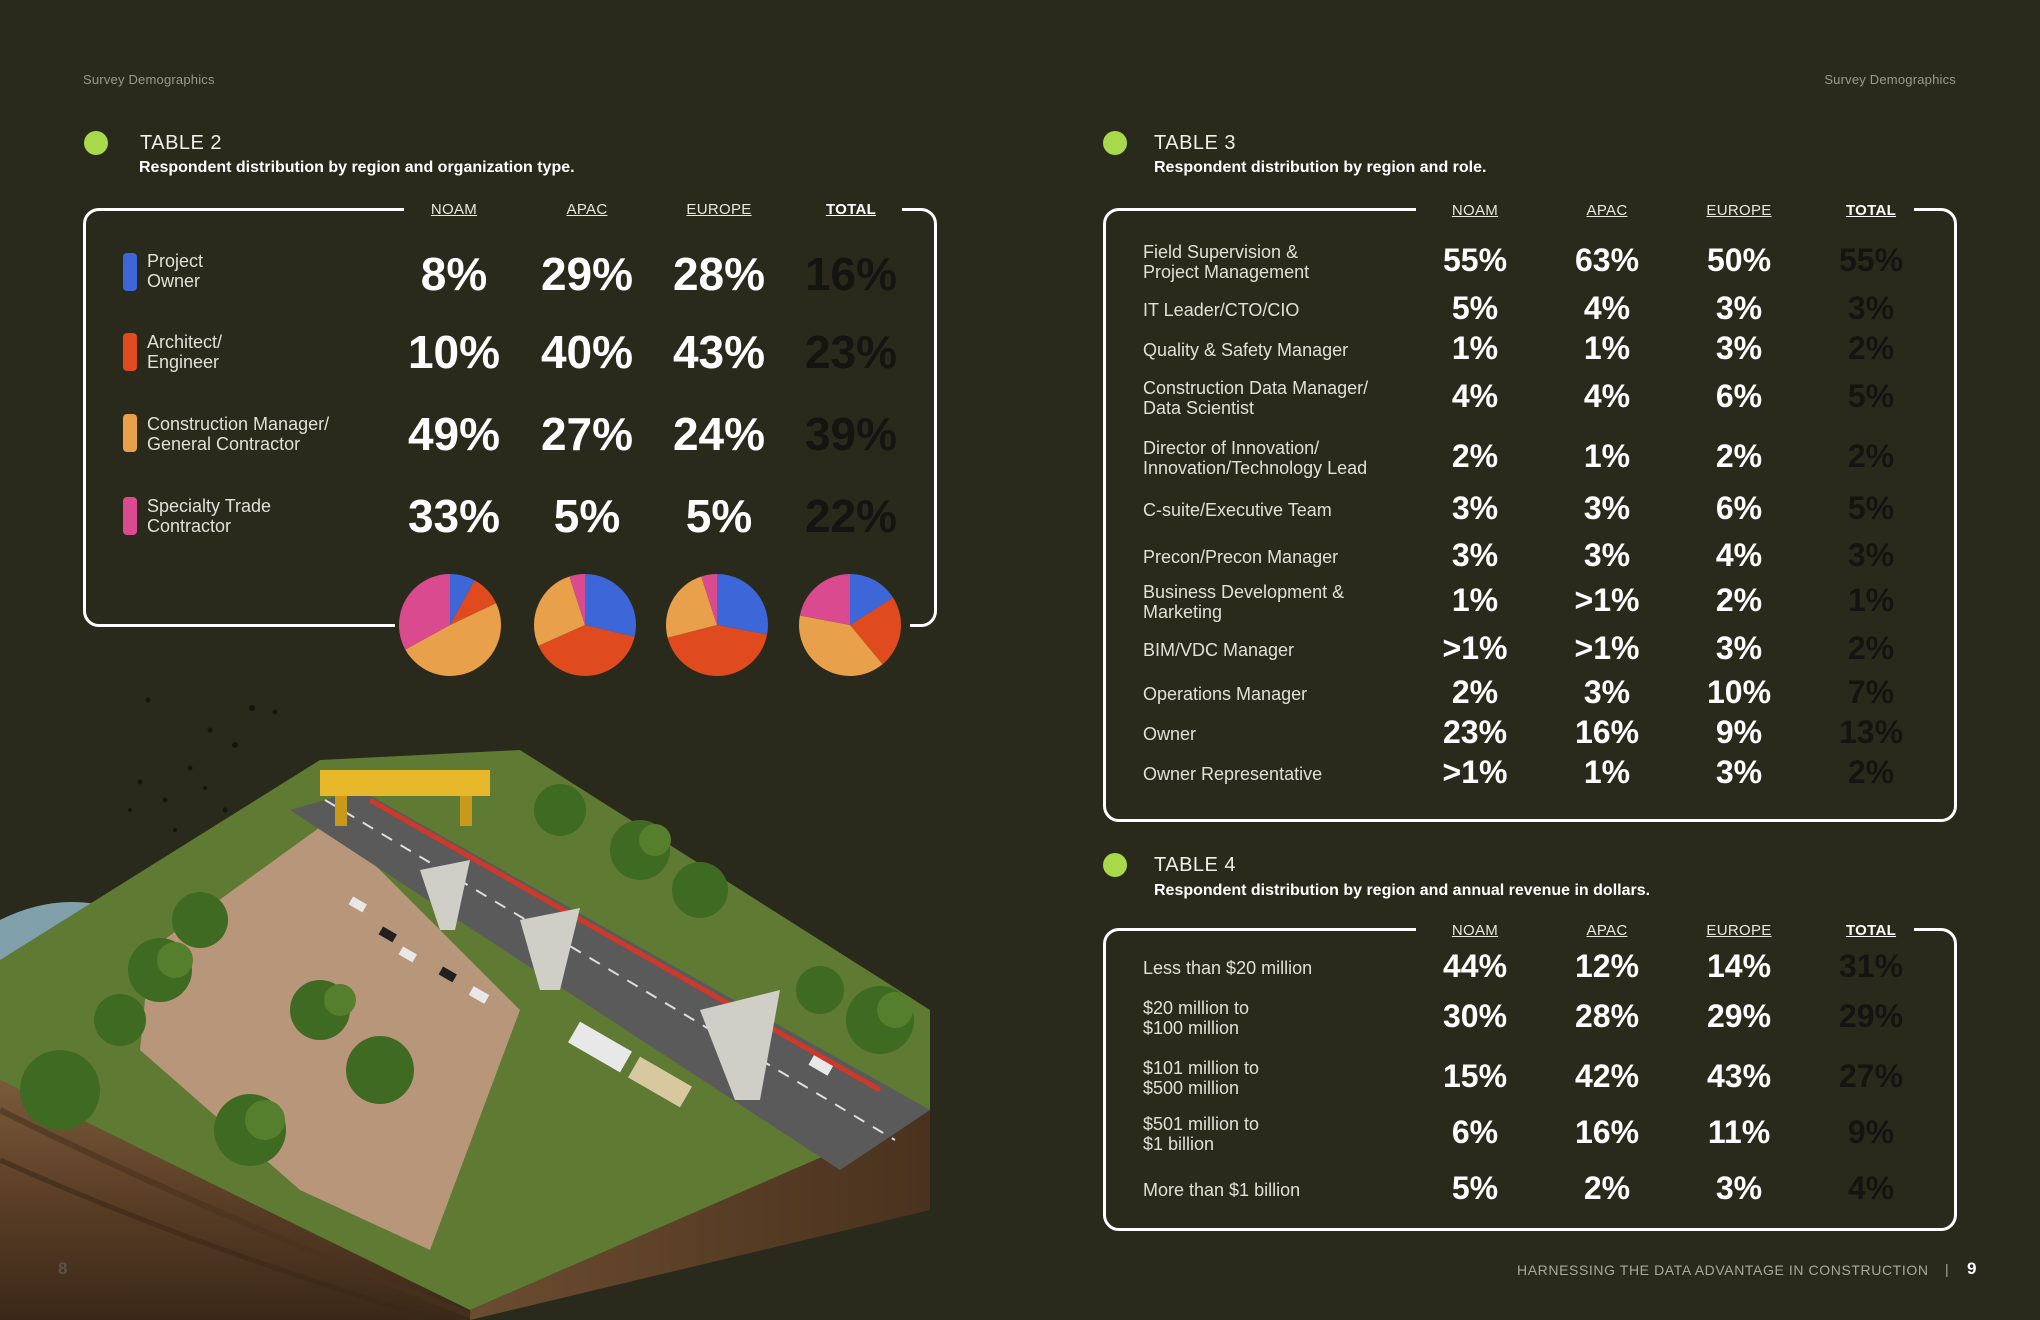  I want to click on value-apac: 29%, so click(587, 274).